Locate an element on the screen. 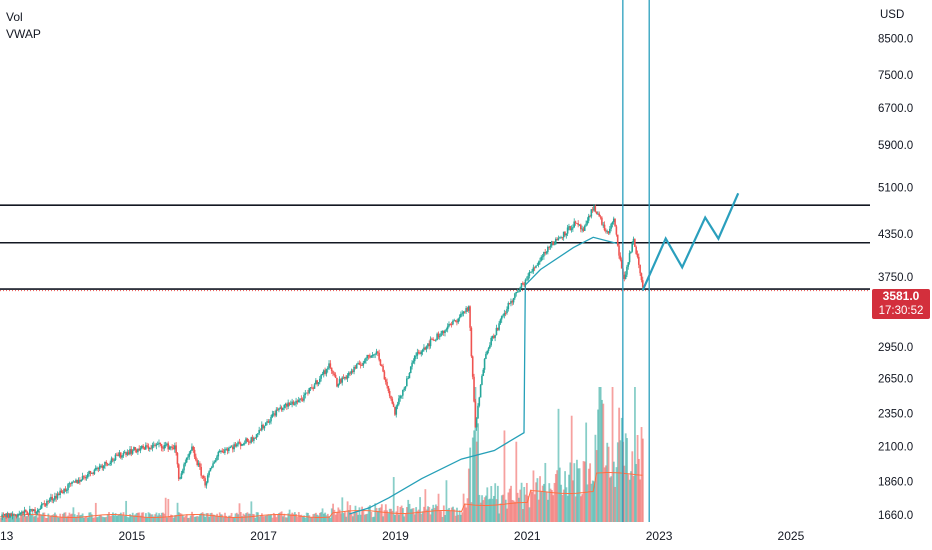 This screenshot has width=932, height=550. vwap-path is located at coordinates (484, 375).